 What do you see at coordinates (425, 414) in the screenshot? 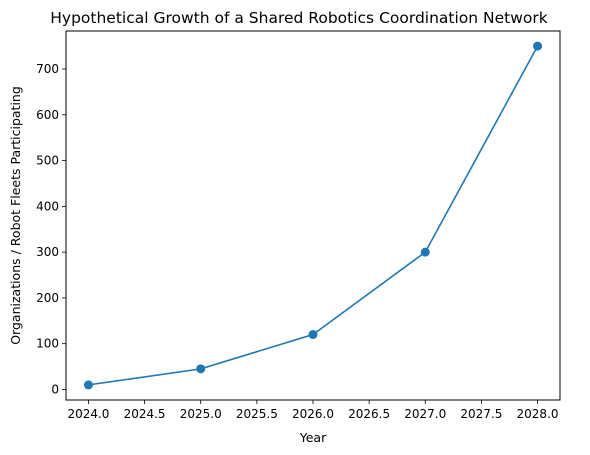
I see `x-tick-label: 2027.0` at bounding box center [425, 414].